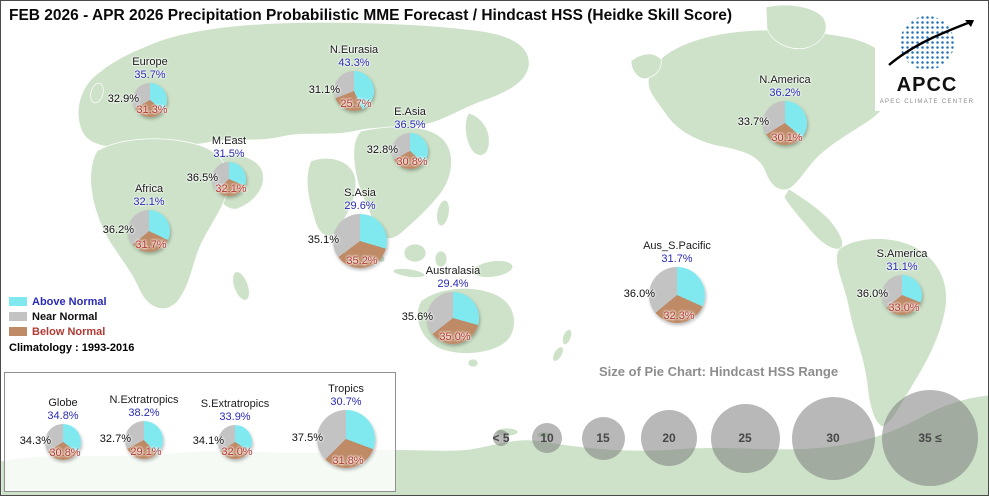 This screenshot has width=989, height=496. Describe the element at coordinates (231, 189) in the screenshot. I see `below-normal-value: 32.1%` at that location.